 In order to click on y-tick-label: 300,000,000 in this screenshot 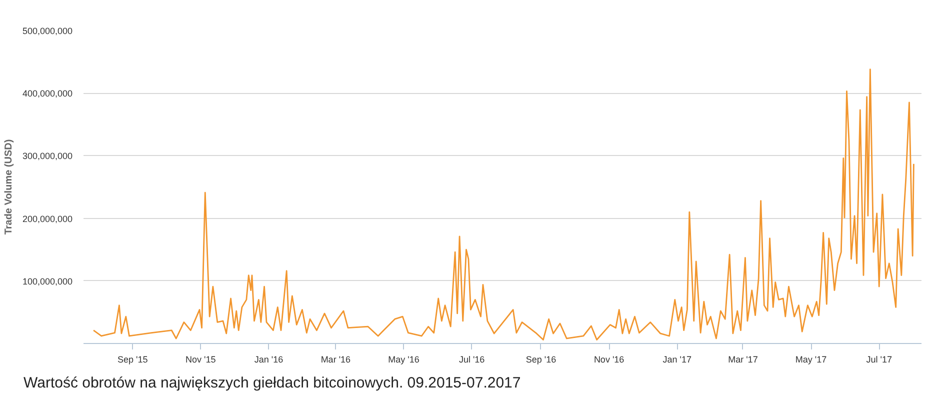, I will do `click(47, 156)`.